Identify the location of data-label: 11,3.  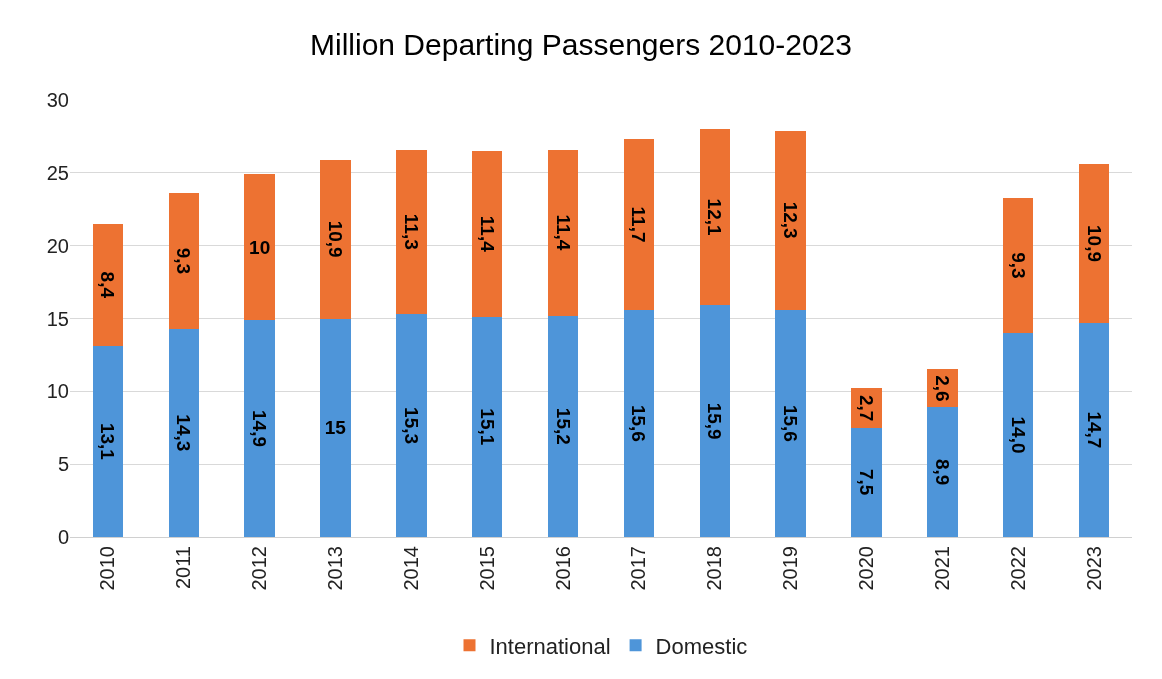
(411, 231).